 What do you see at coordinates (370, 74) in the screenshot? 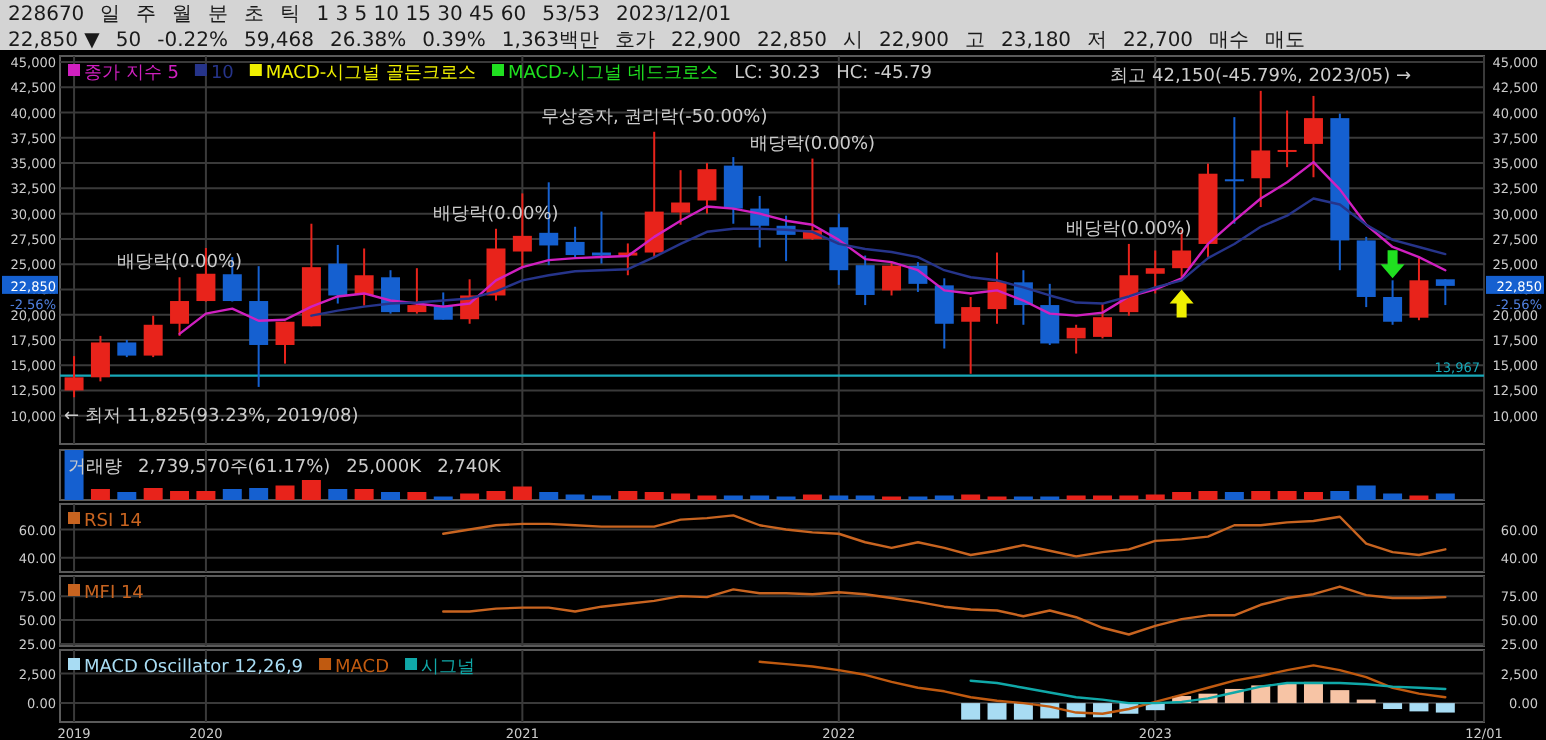
I see `legend-label: MACD-시그널 골든크로스` at bounding box center [370, 74].